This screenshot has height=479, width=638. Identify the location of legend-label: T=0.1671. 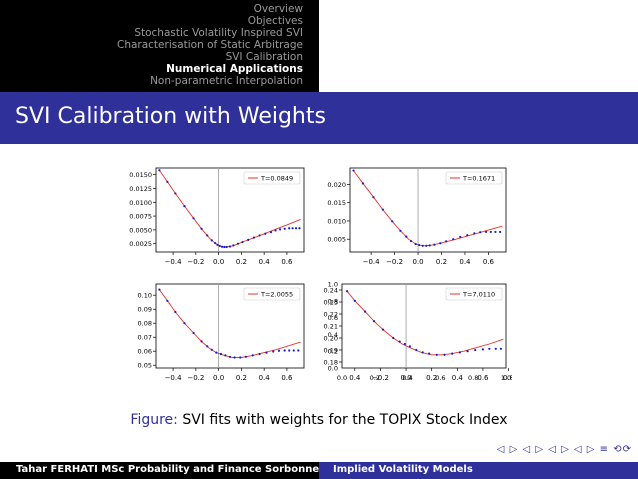
(478, 179).